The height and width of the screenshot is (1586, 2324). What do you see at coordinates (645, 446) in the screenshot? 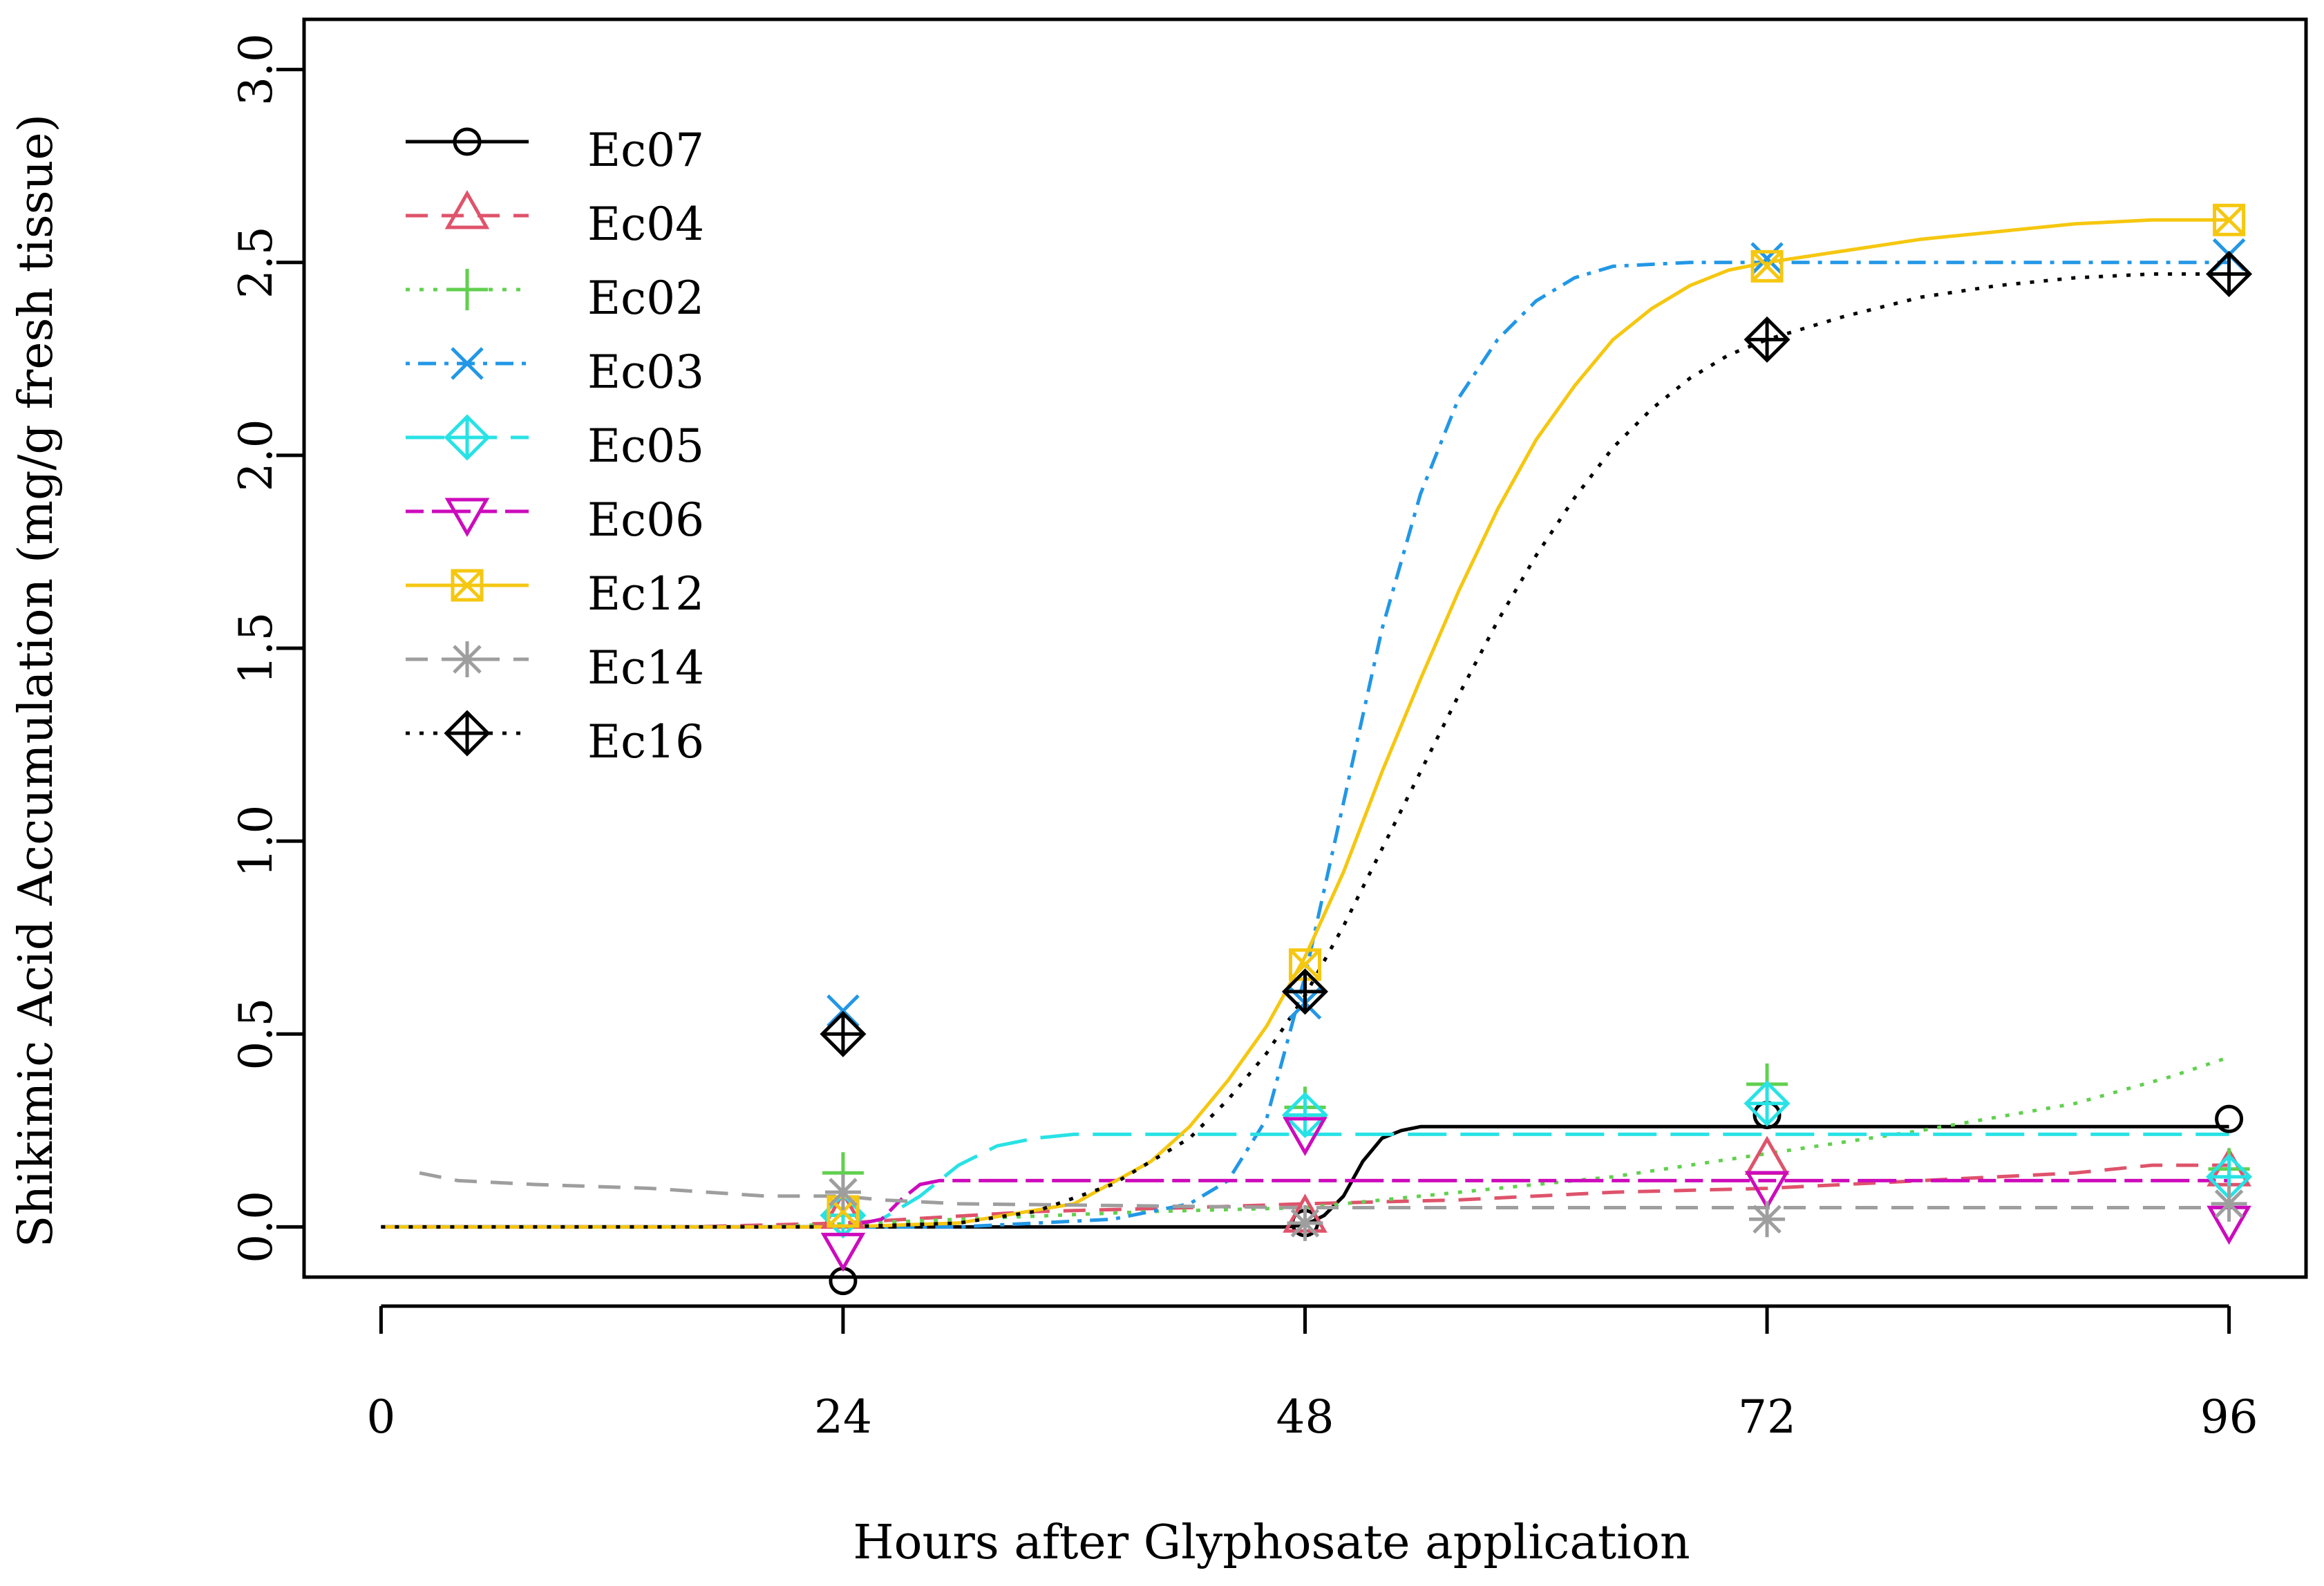
I see `legend-label-ec05: Ec05` at bounding box center [645, 446].